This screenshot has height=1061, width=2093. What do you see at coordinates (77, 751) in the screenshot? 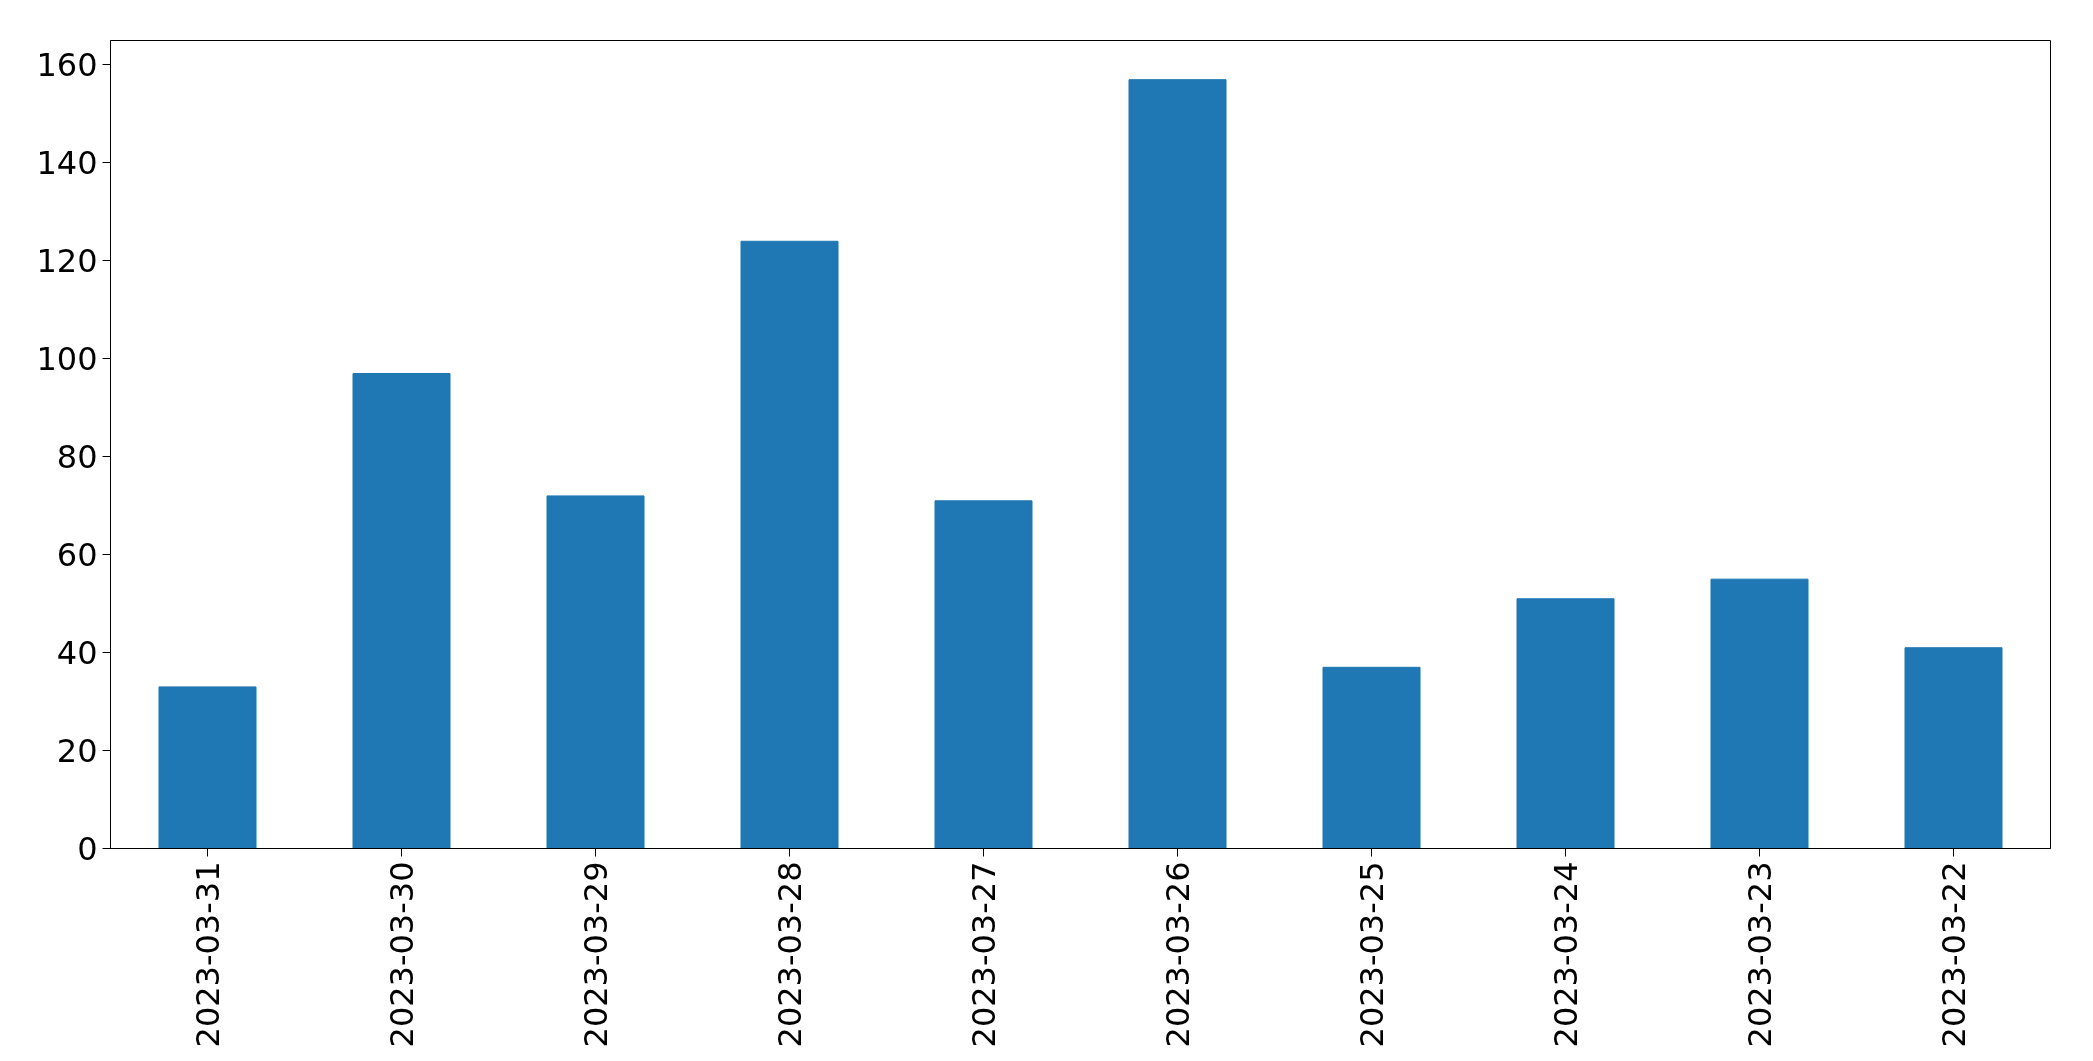
I see `y-tick-label: 20` at bounding box center [77, 751].